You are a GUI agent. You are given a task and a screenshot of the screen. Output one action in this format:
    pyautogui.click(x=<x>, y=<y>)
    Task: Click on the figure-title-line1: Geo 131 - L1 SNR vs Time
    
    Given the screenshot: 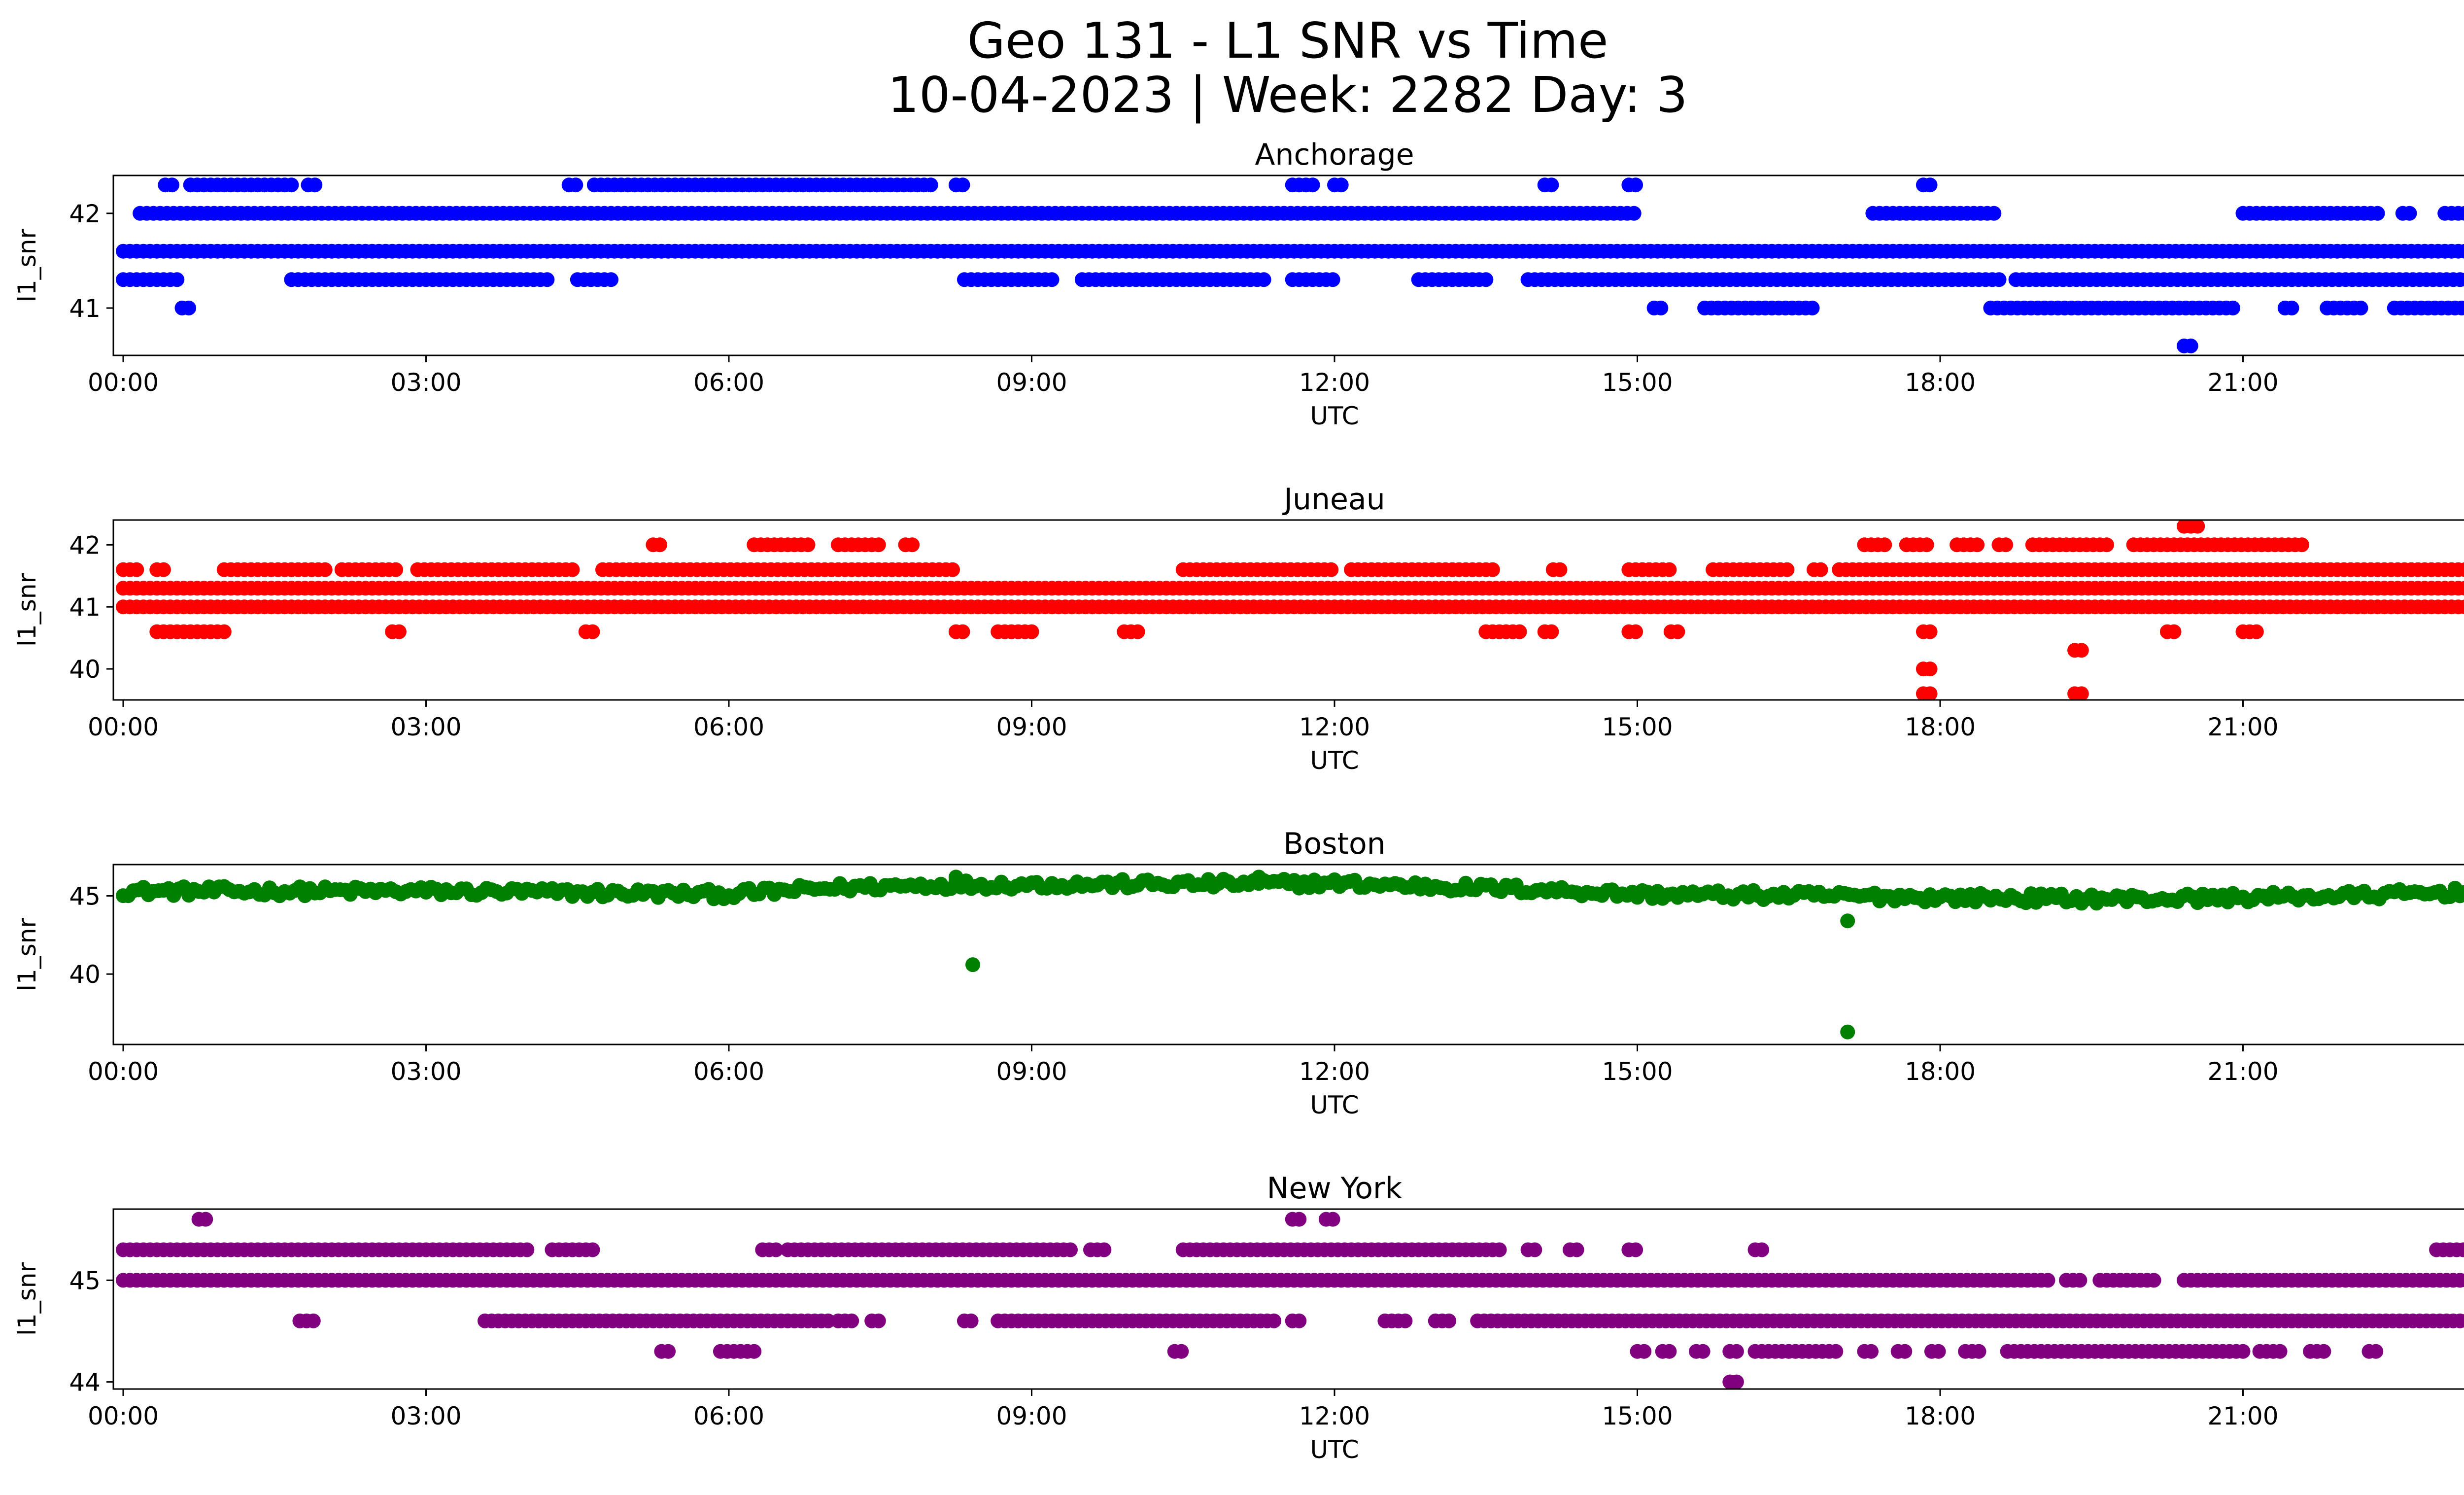 What is the action you would take?
    pyautogui.click(x=1287, y=41)
    